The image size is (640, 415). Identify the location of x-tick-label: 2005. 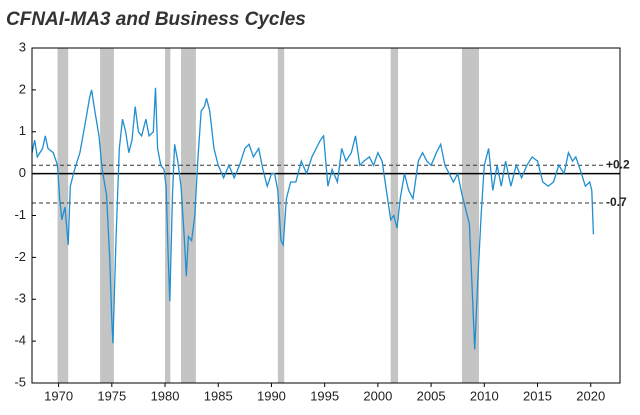
(431, 395).